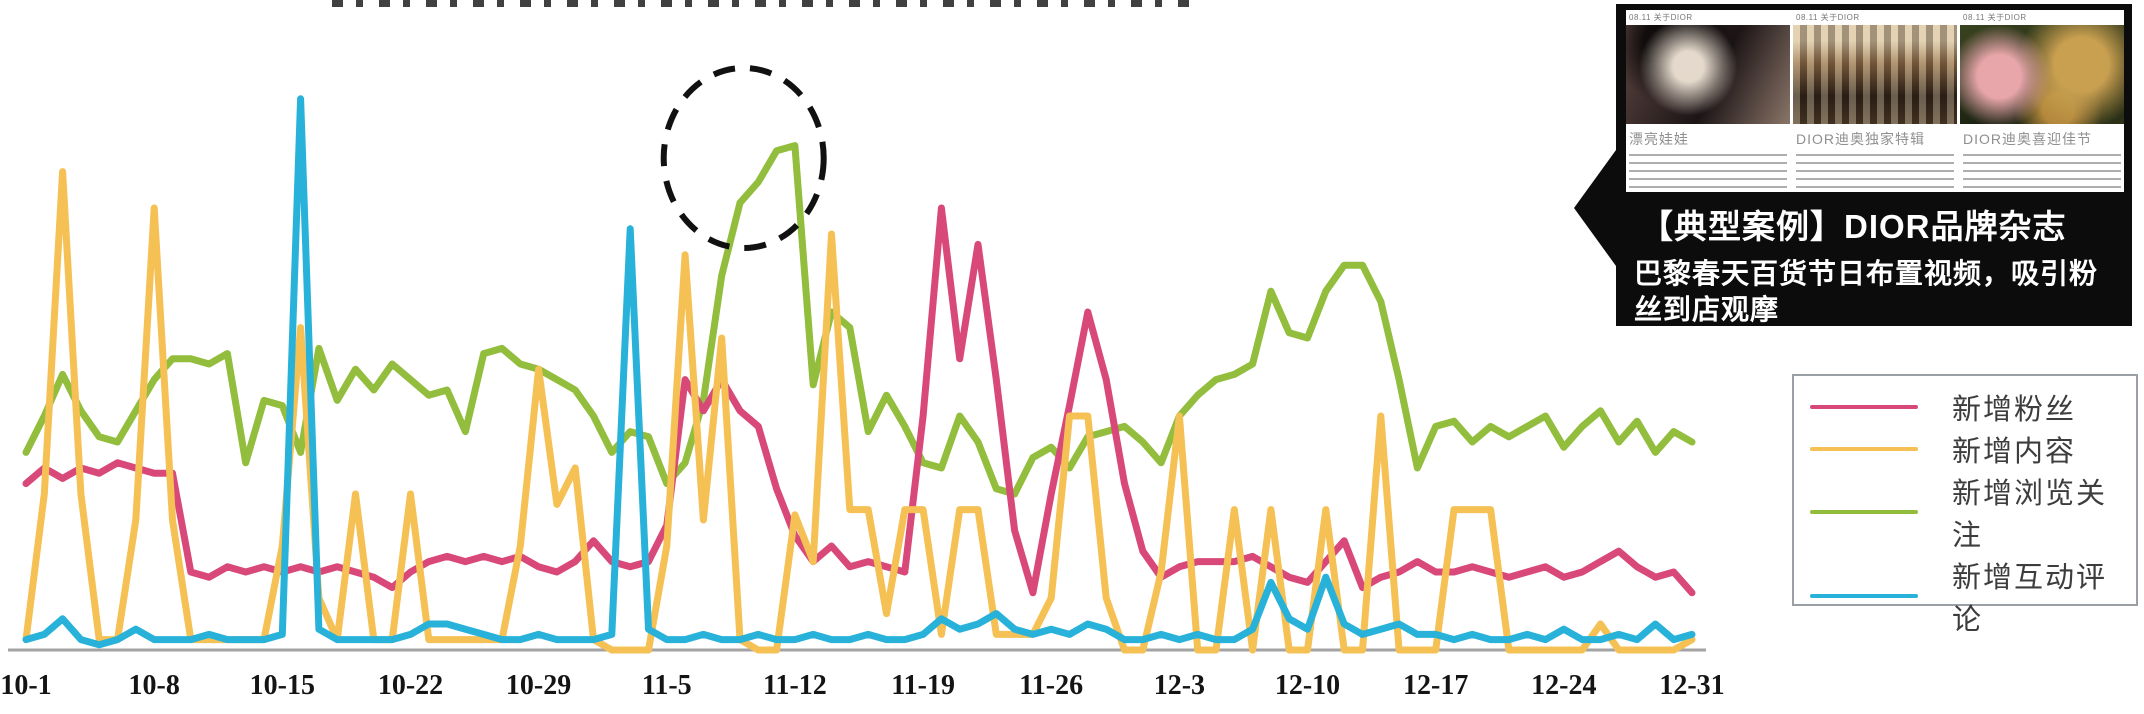  Describe the element at coordinates (1435, 685) in the screenshot. I see `x-tick-label: 12-17` at that location.